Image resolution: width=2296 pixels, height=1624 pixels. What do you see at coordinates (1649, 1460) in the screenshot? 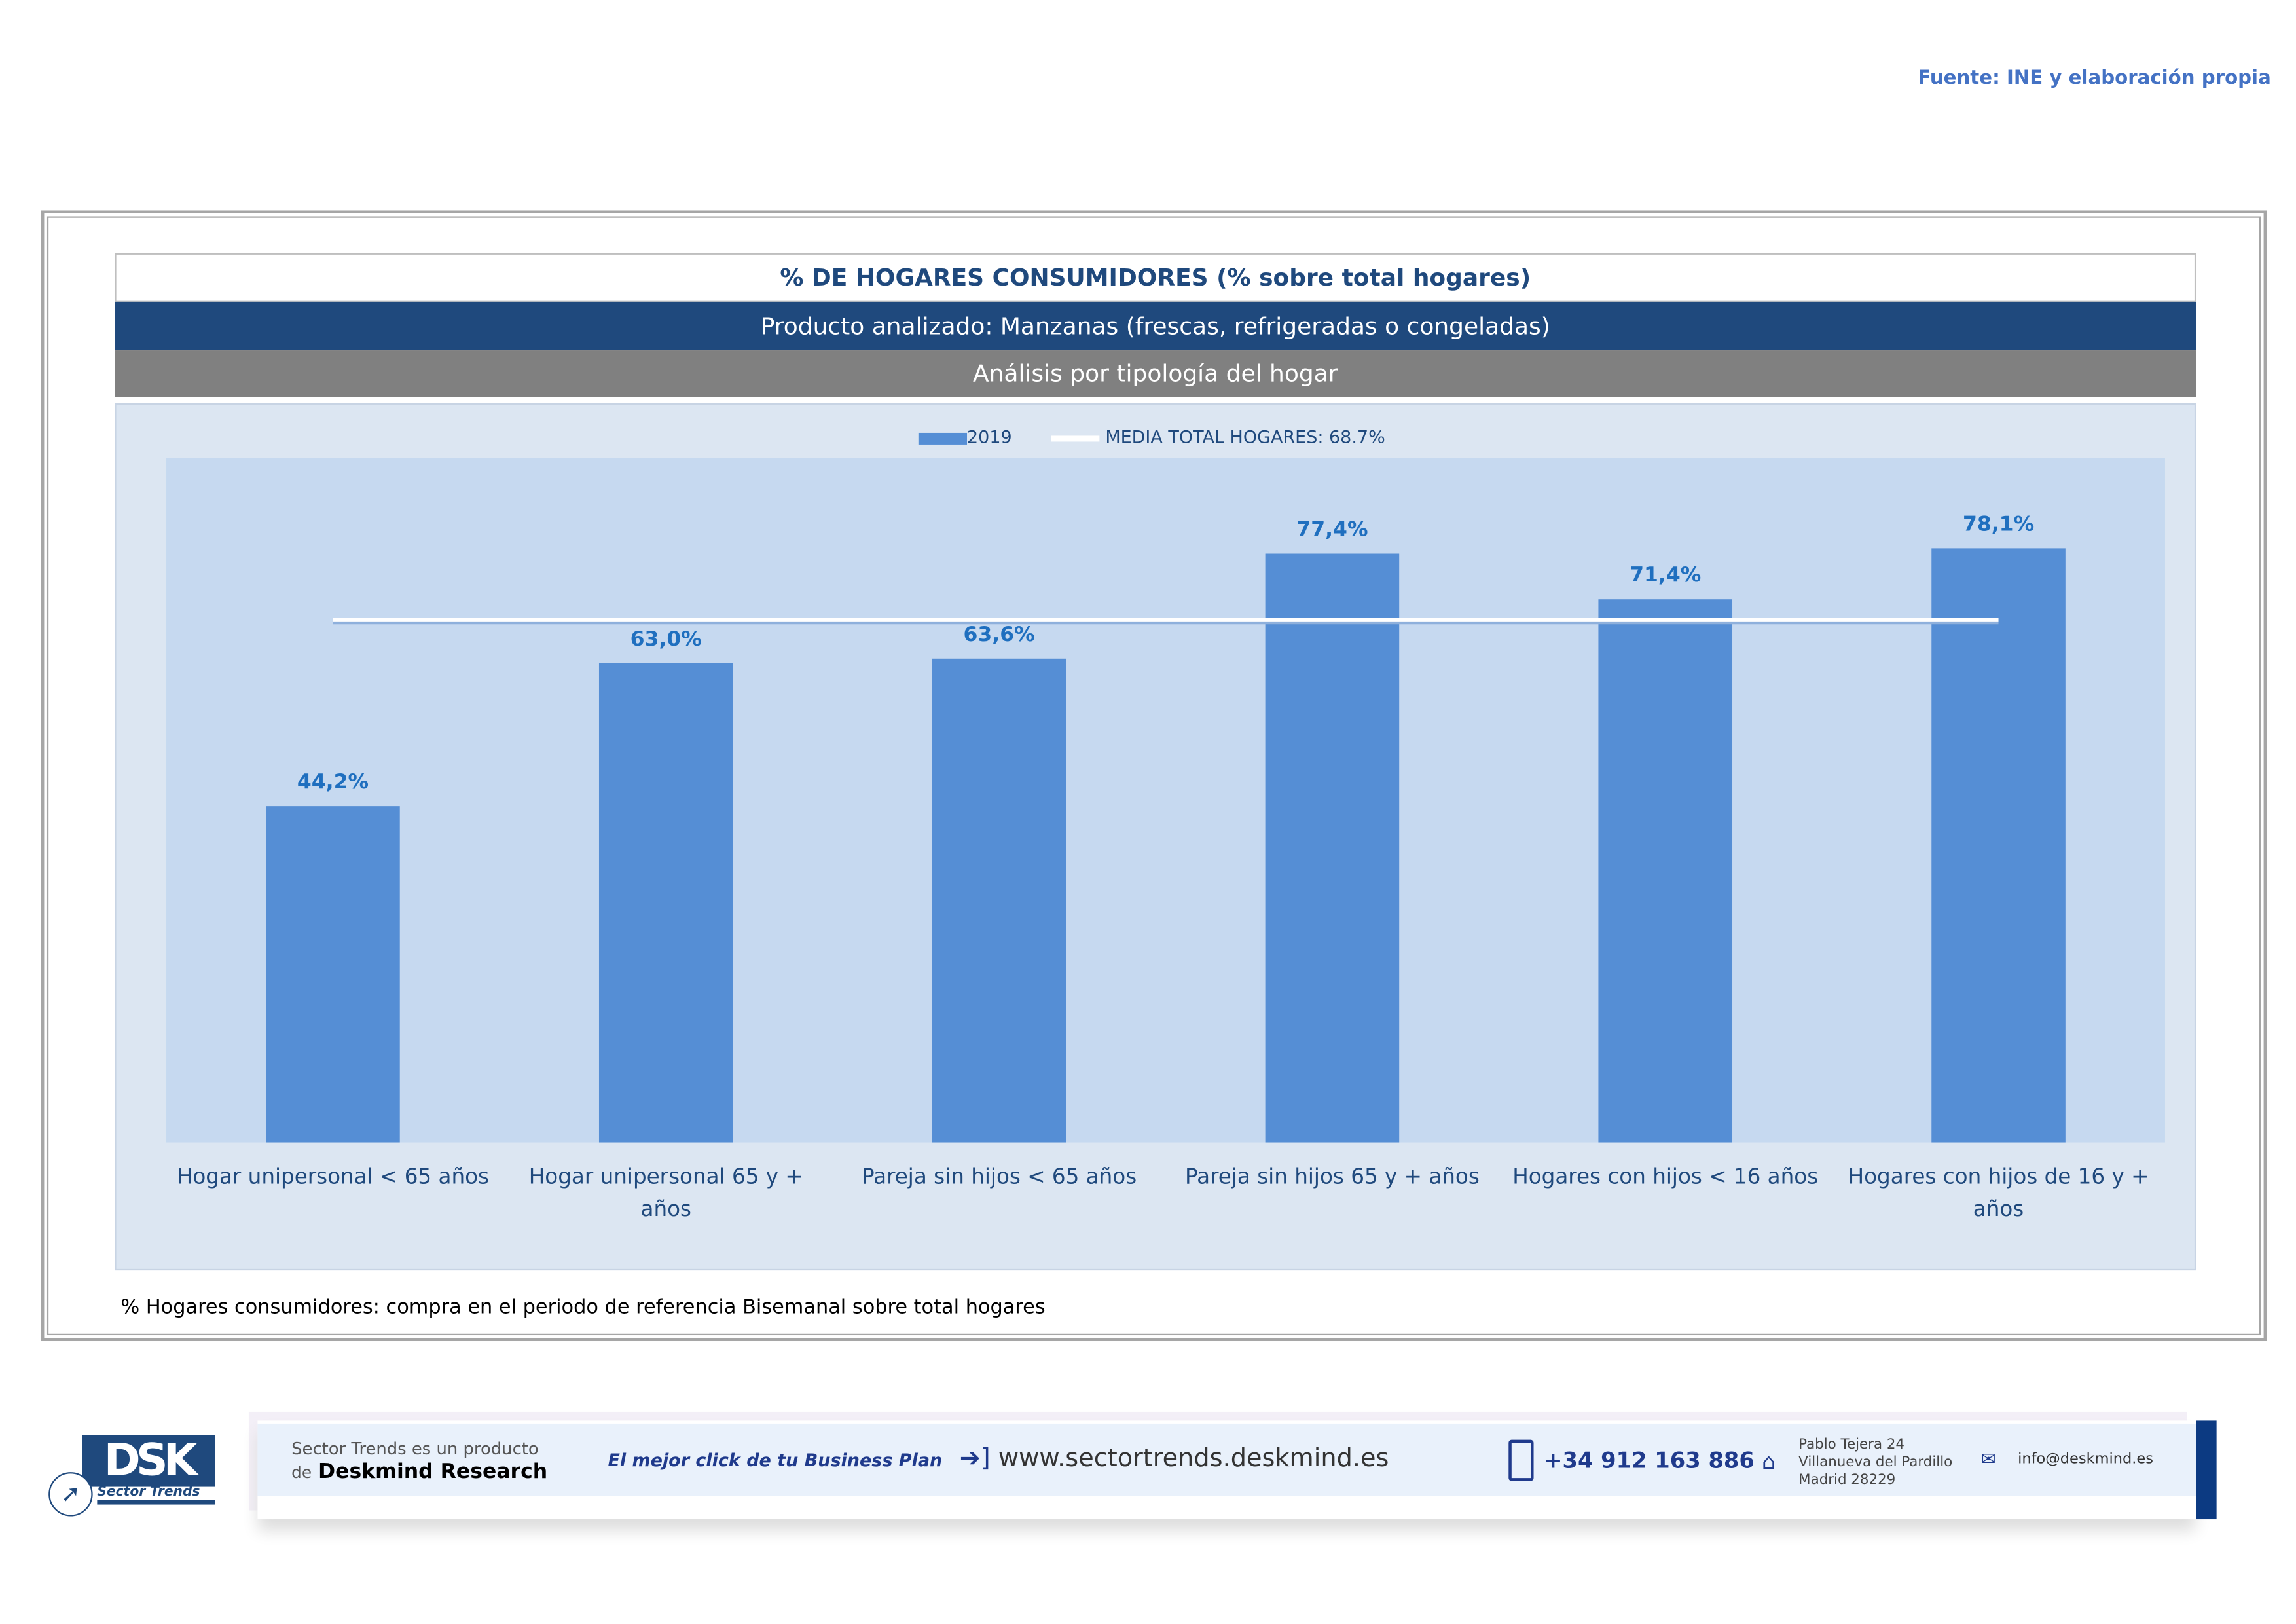
I see `phone-number: +34 912 163 886` at bounding box center [1649, 1460].